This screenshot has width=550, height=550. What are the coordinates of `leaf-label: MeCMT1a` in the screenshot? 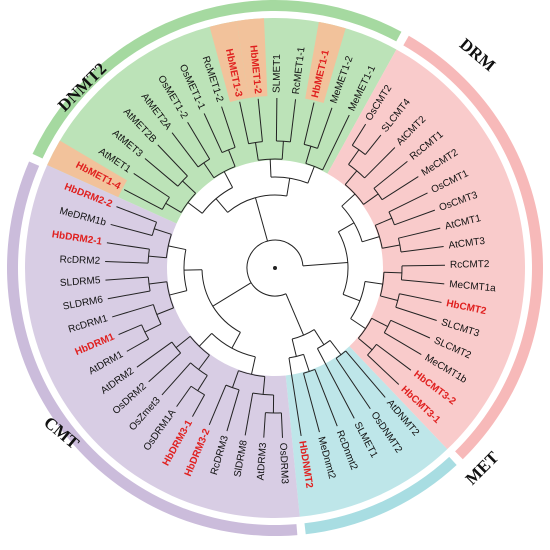 It's located at (473, 286).